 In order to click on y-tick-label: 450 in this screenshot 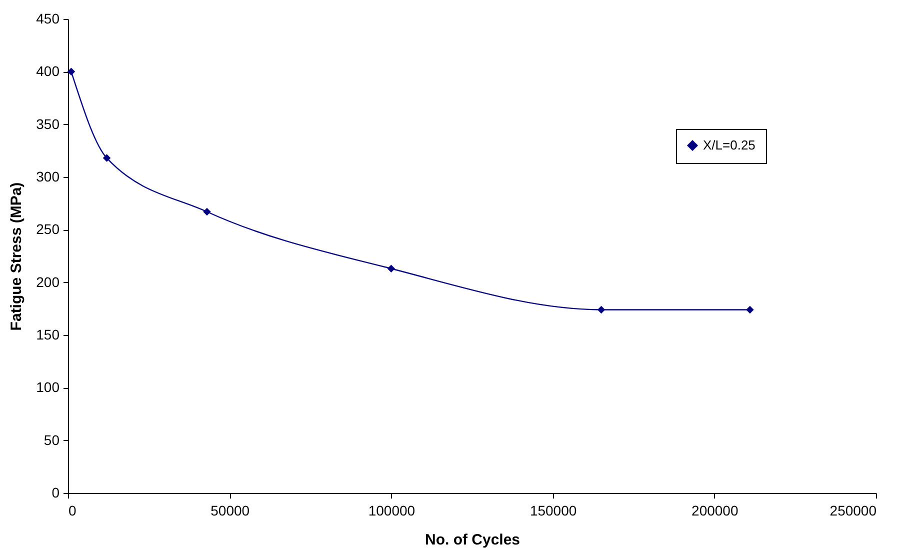, I will do `click(48, 18)`.